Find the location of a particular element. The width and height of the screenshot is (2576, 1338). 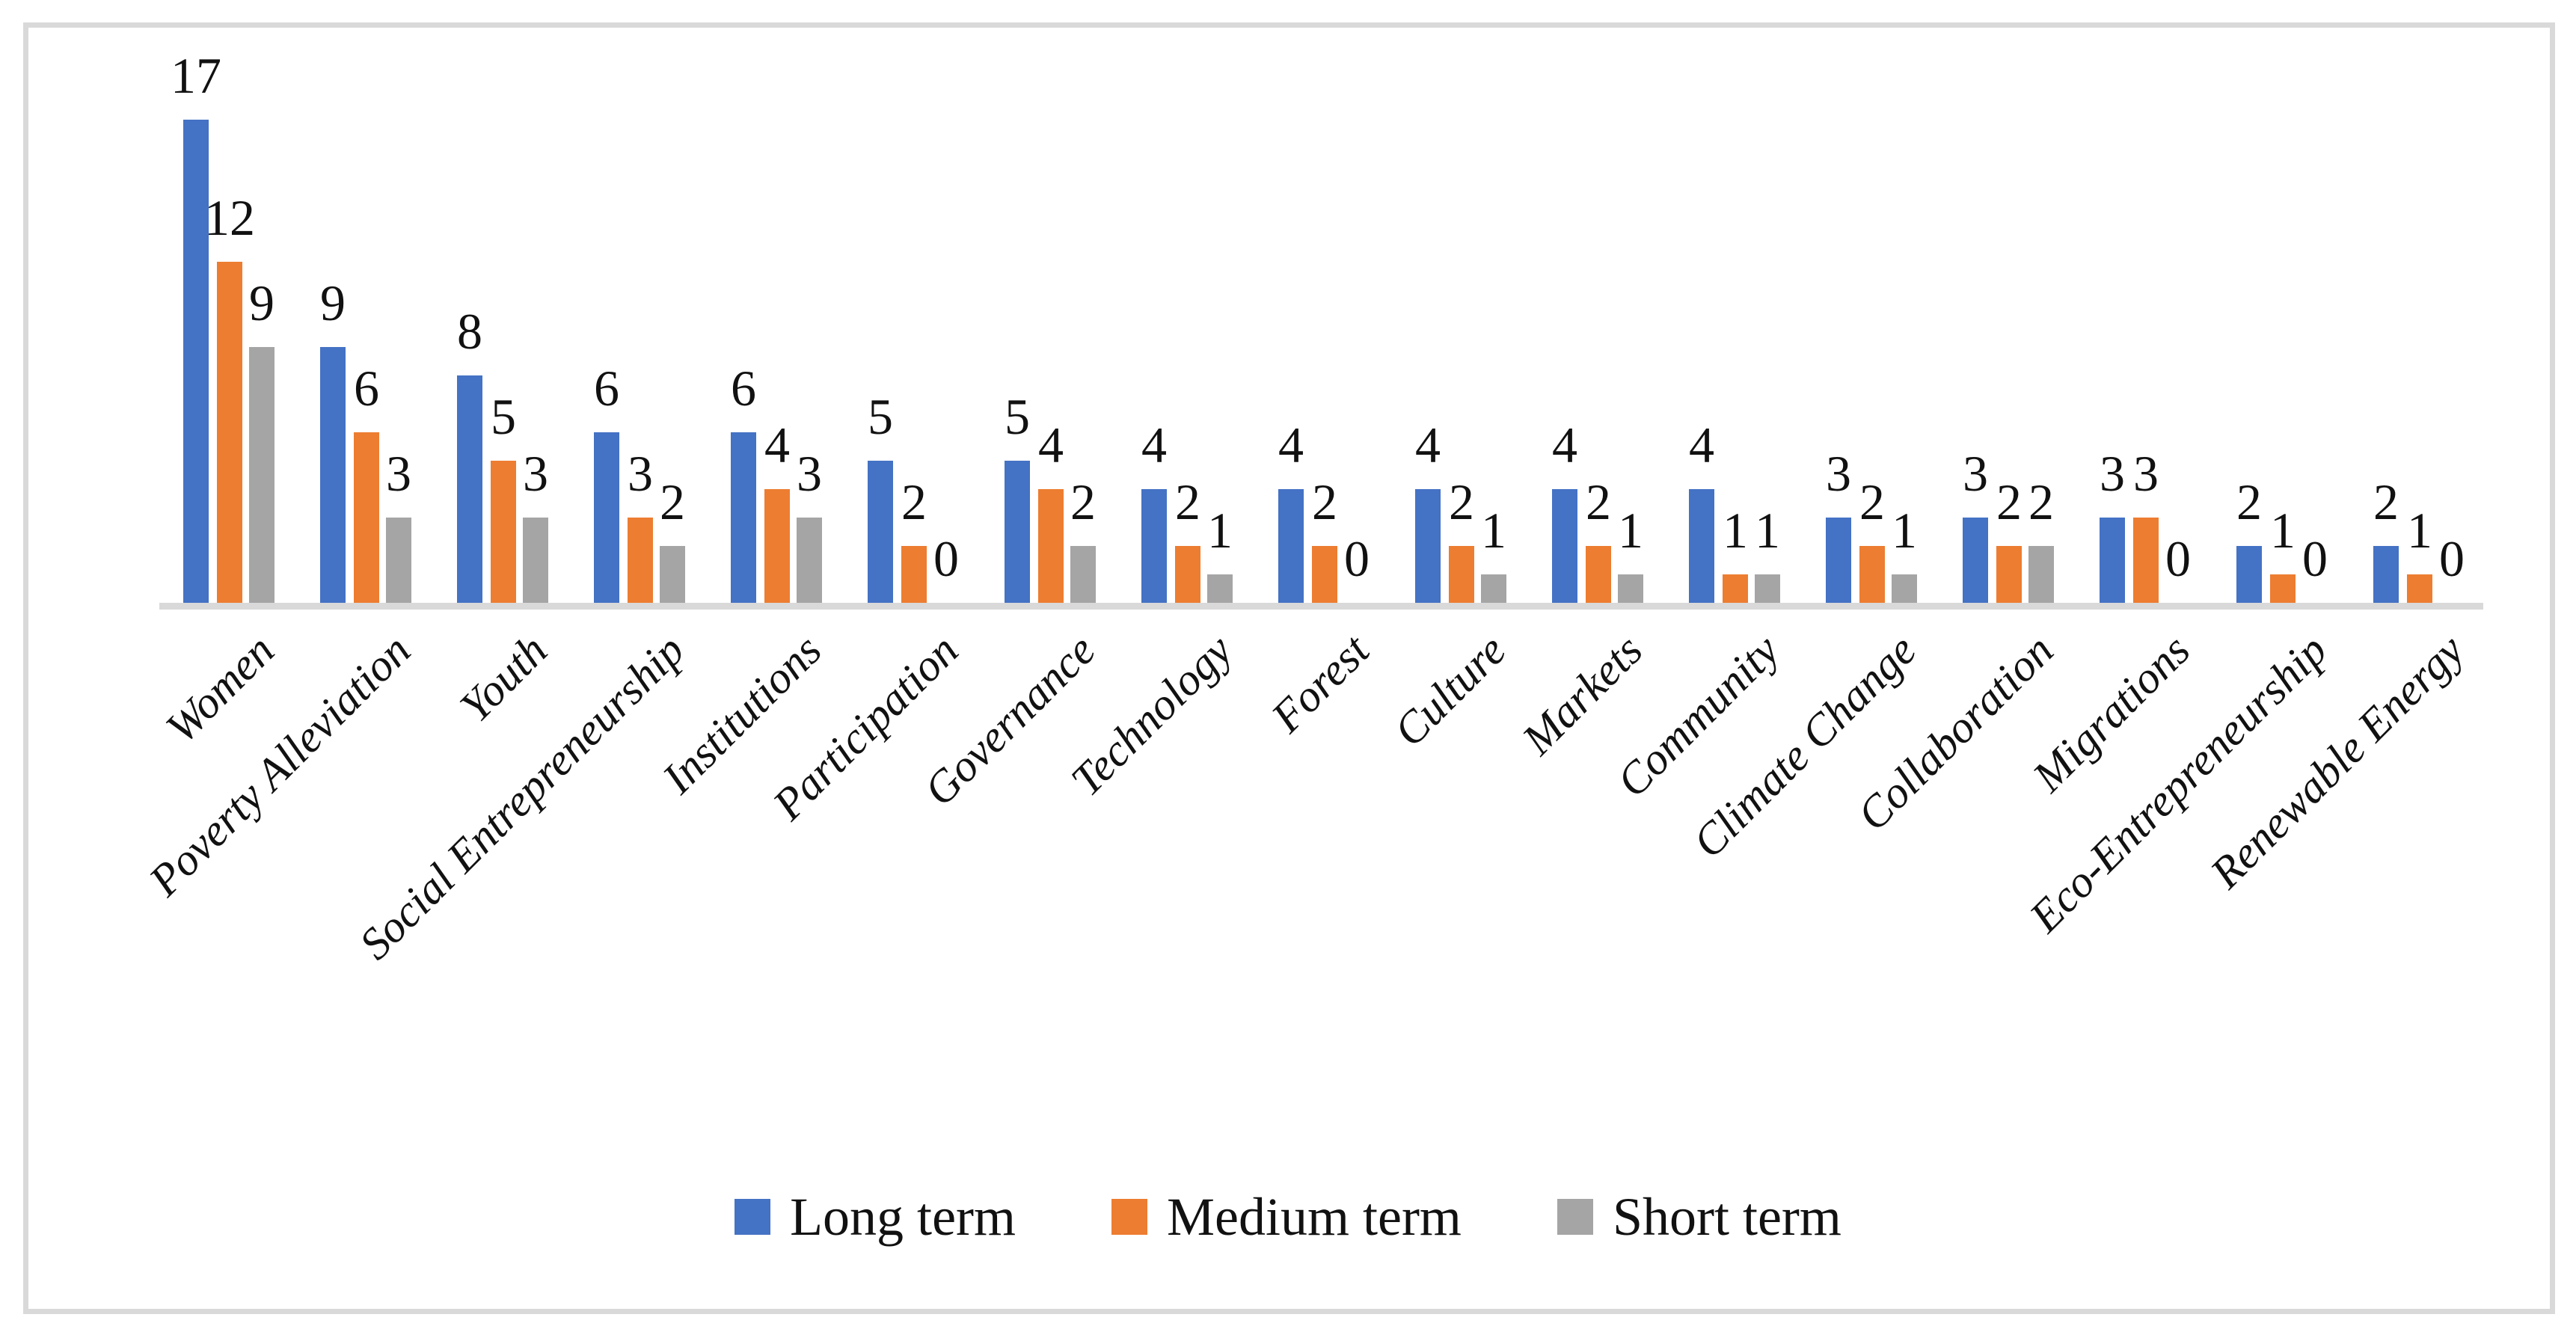

bar-medium-term-collaboration is located at coordinates (2009, 574).